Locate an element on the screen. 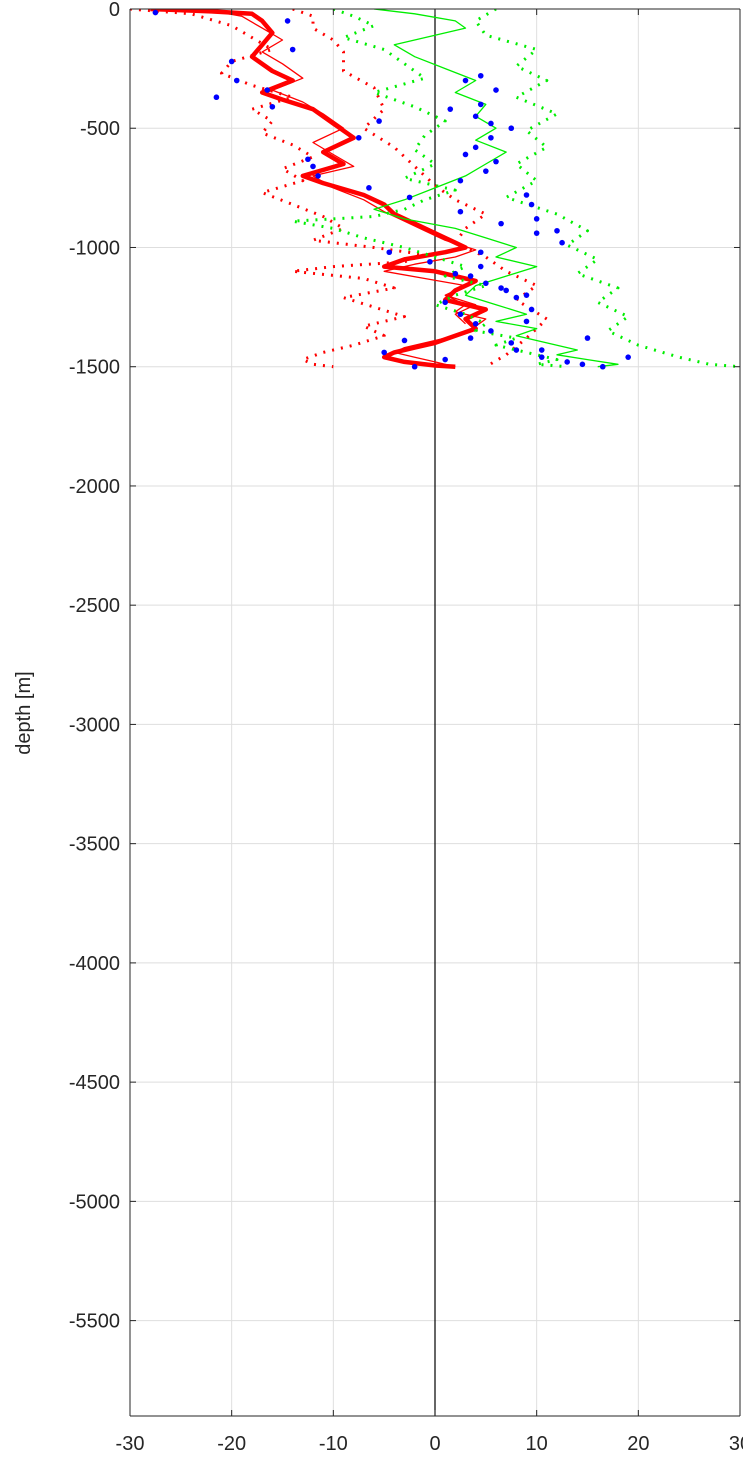 The height and width of the screenshot is (1460, 743). x-tick-label: -10 is located at coordinates (333, 1444).